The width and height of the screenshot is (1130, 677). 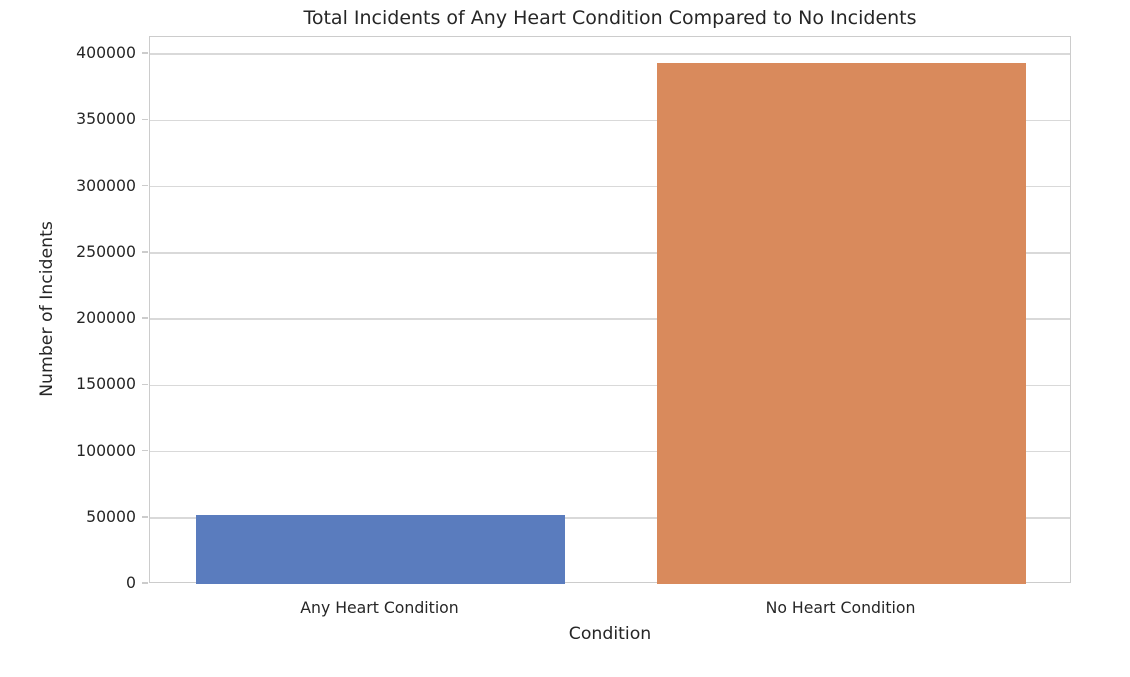 I want to click on y-tick-label: 300000, so click(x=106, y=185).